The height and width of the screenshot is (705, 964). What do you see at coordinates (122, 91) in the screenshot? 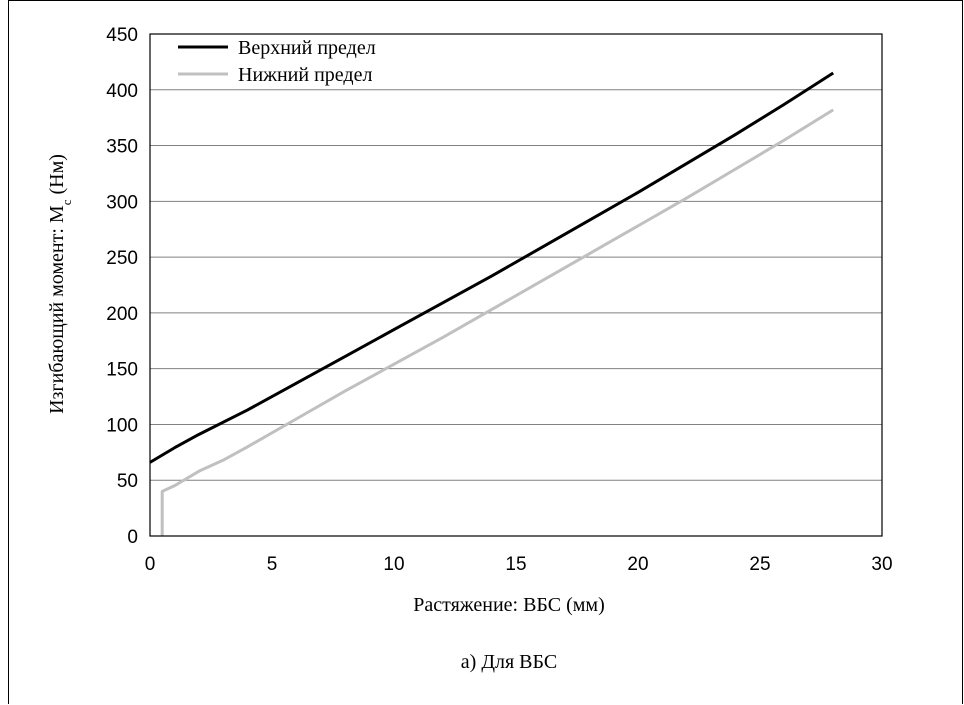
I see `y-tick-label: 400` at bounding box center [122, 91].